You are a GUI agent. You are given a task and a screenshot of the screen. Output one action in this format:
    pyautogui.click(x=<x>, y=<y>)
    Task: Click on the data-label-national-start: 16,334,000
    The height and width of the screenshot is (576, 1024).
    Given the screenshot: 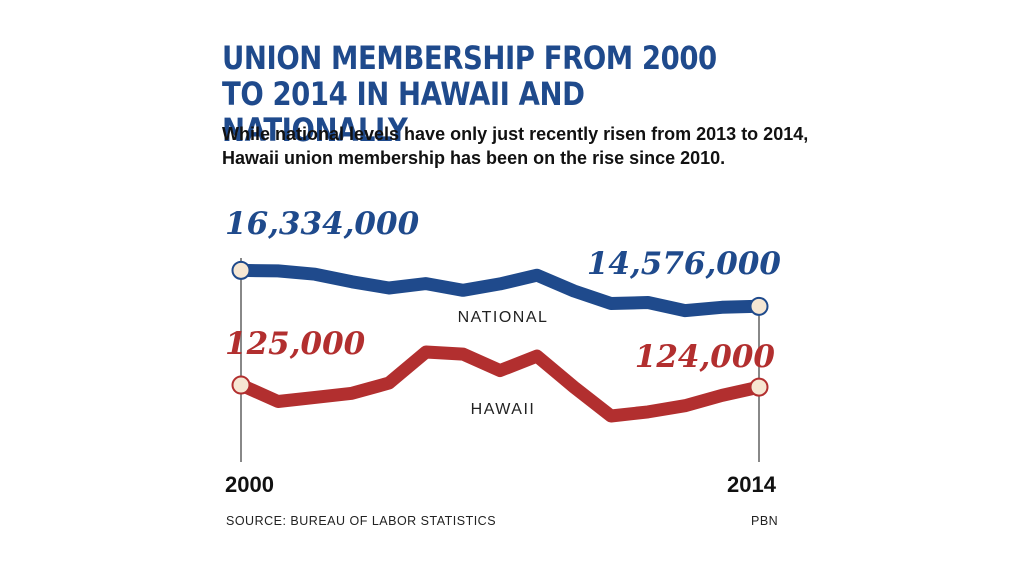 What is the action you would take?
    pyautogui.click(x=322, y=224)
    